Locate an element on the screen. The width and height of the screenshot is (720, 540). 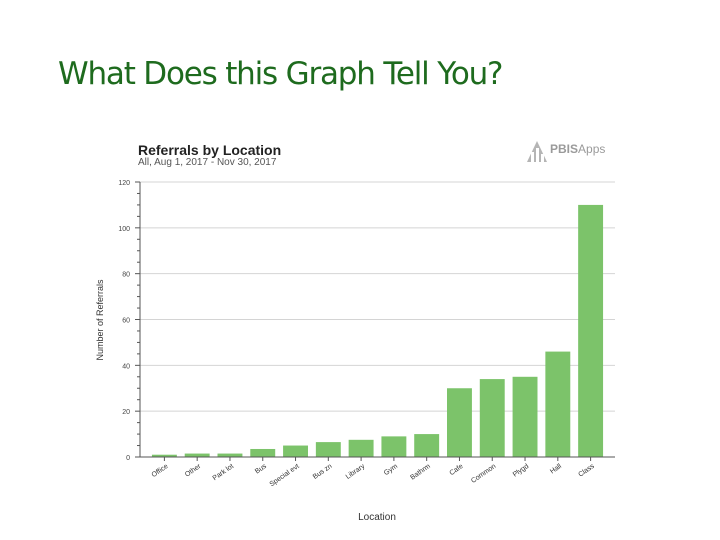
x-tick-label: Other is located at coordinates (193, 471).